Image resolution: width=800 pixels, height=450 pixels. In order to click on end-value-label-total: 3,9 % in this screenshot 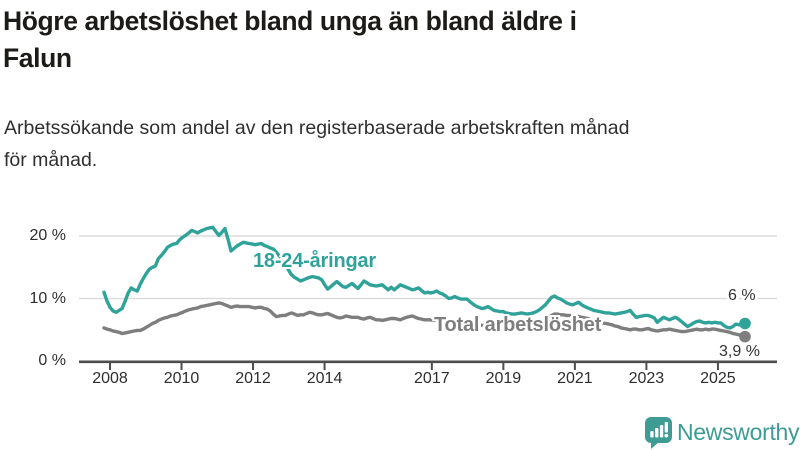, I will do `click(739, 351)`.